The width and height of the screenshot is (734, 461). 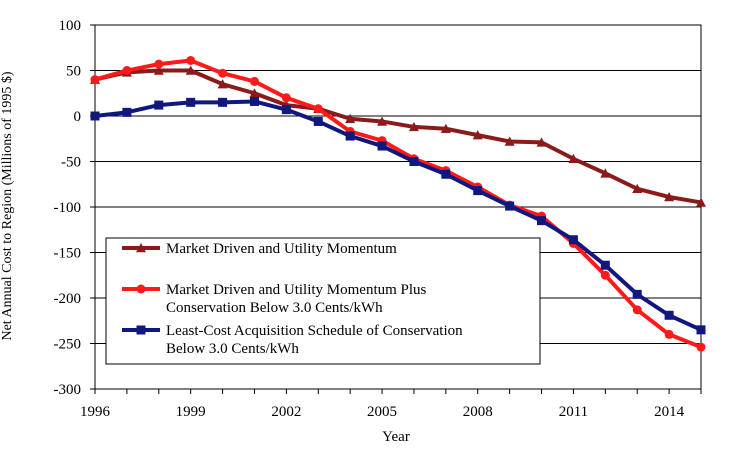 What do you see at coordinates (68, 208) in the screenshot?
I see `y-tick-label: -100` at bounding box center [68, 208].